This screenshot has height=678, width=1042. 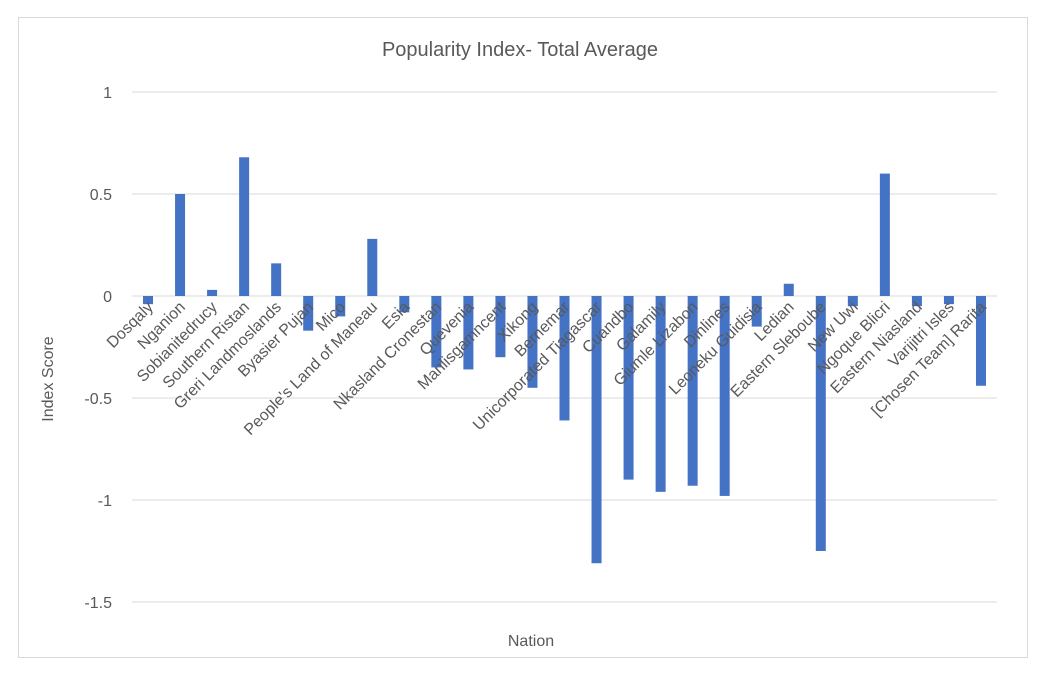 I want to click on y-tick-label: 1, so click(x=107, y=93).